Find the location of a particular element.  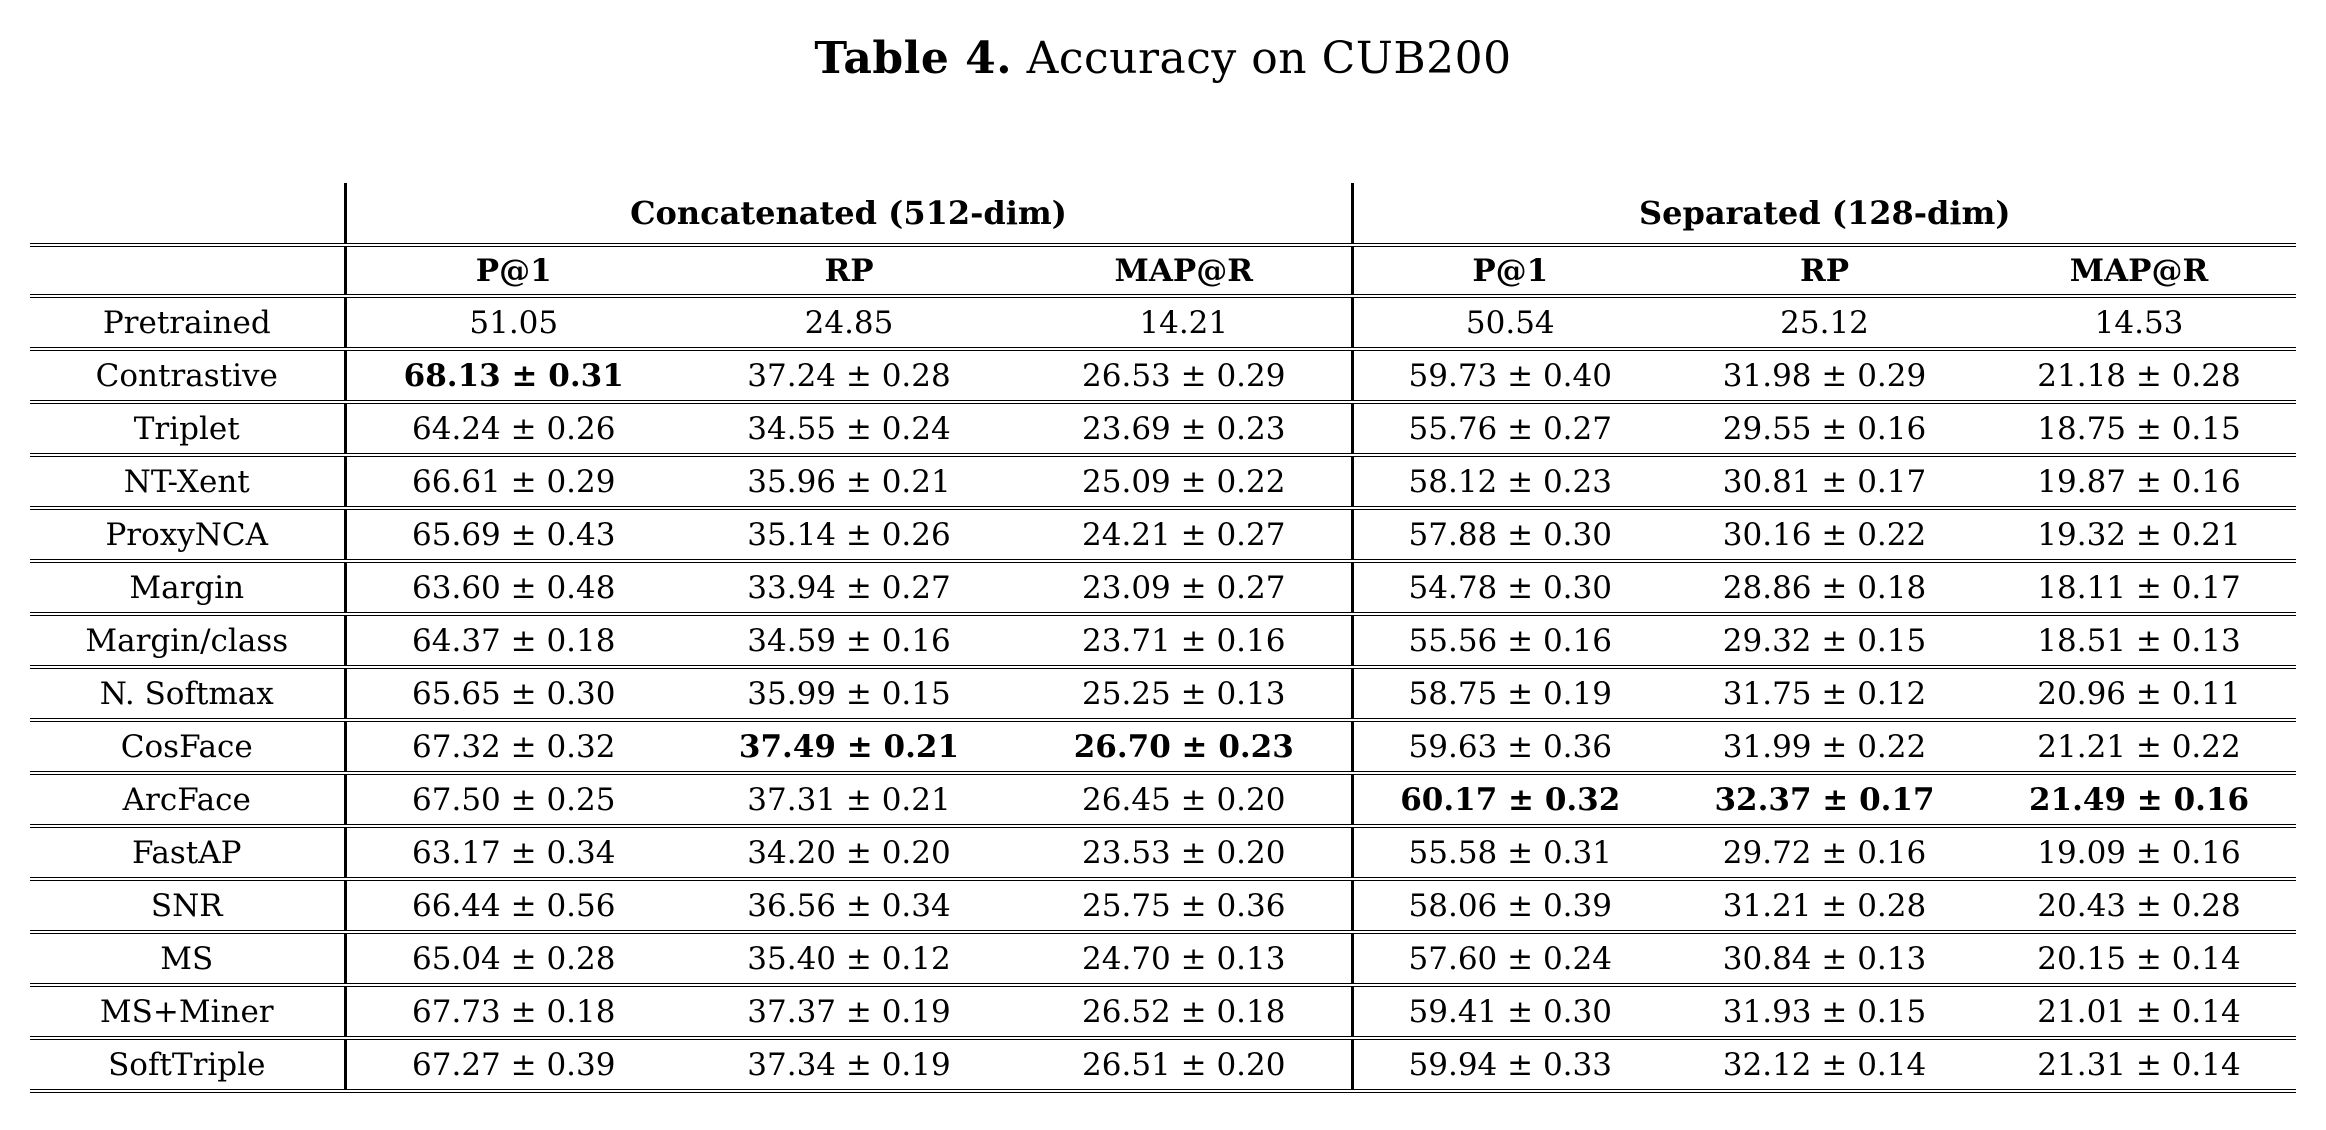

value-cell: 31.98 ± 0.29 is located at coordinates (1825, 376).